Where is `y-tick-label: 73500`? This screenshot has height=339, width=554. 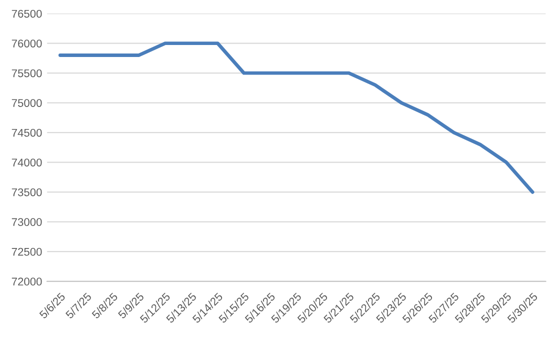
y-tick-label: 73500 is located at coordinates (27, 192).